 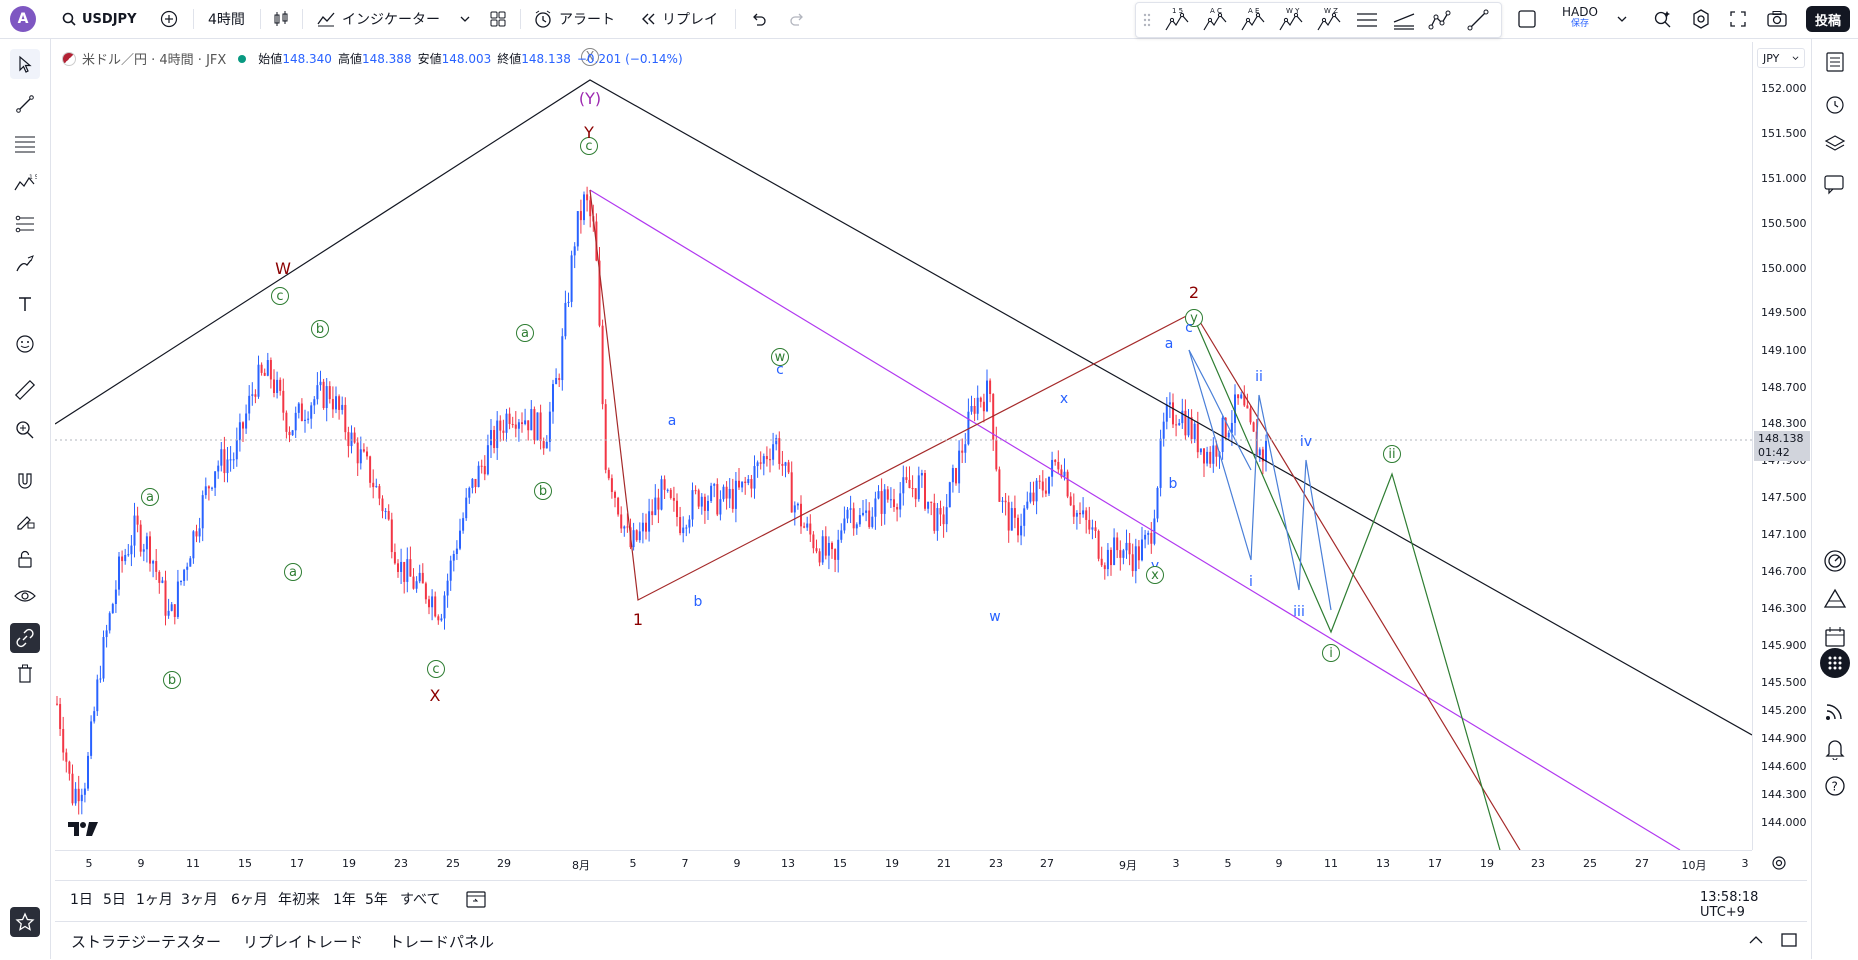 I want to click on fullscreen-toggle, so click(x=1527, y=19).